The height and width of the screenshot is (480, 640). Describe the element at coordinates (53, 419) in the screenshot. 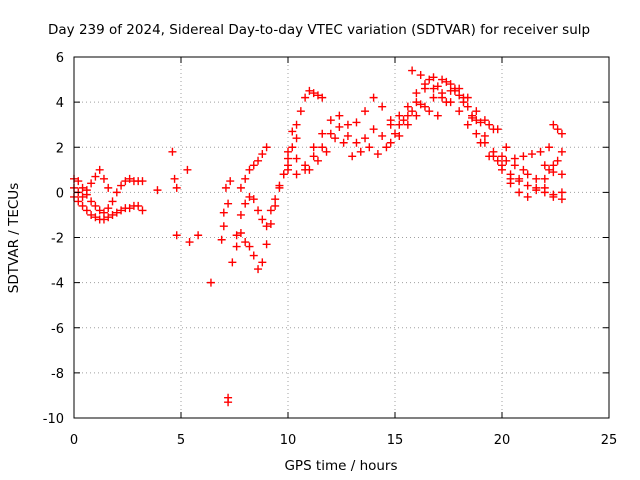

I see `y-tick-label: -10` at that location.